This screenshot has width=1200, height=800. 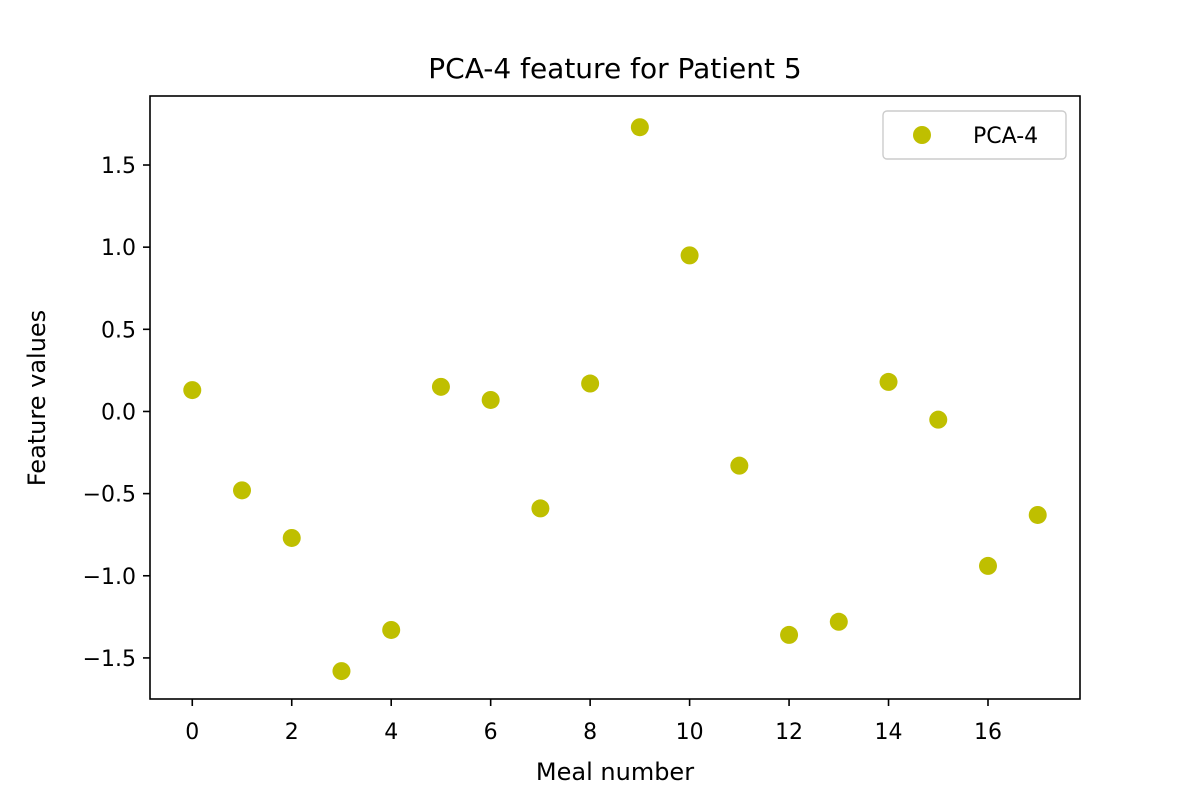 I want to click on legend: PCA-4, so click(x=974, y=135).